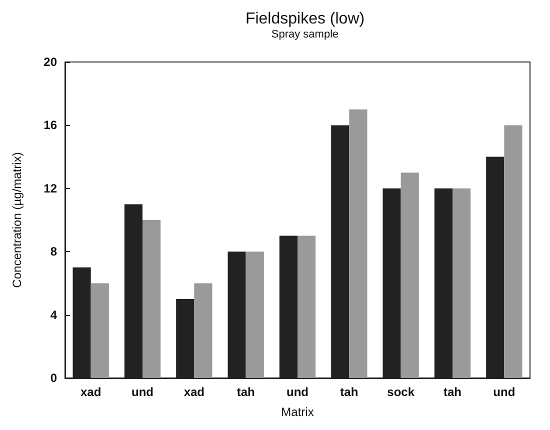 The width and height of the screenshot is (550, 430). Describe the element at coordinates (51, 125) in the screenshot. I see `y-tick-label: 16` at that location.